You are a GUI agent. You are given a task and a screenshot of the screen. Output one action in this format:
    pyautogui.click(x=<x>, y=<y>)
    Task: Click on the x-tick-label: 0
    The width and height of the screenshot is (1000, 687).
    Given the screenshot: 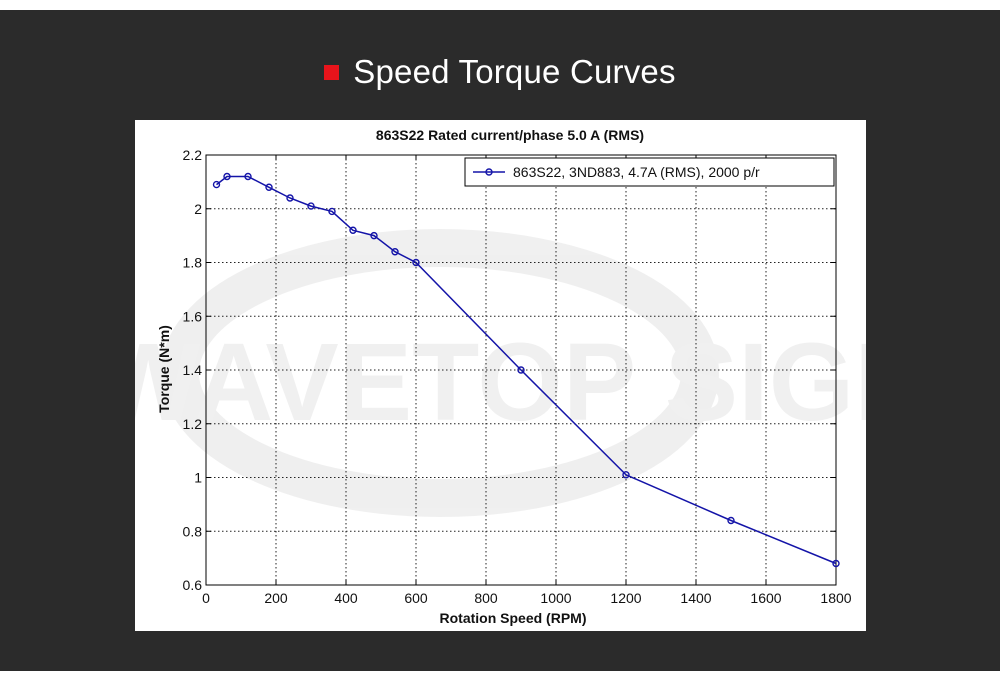 What is the action you would take?
    pyautogui.click(x=206, y=598)
    